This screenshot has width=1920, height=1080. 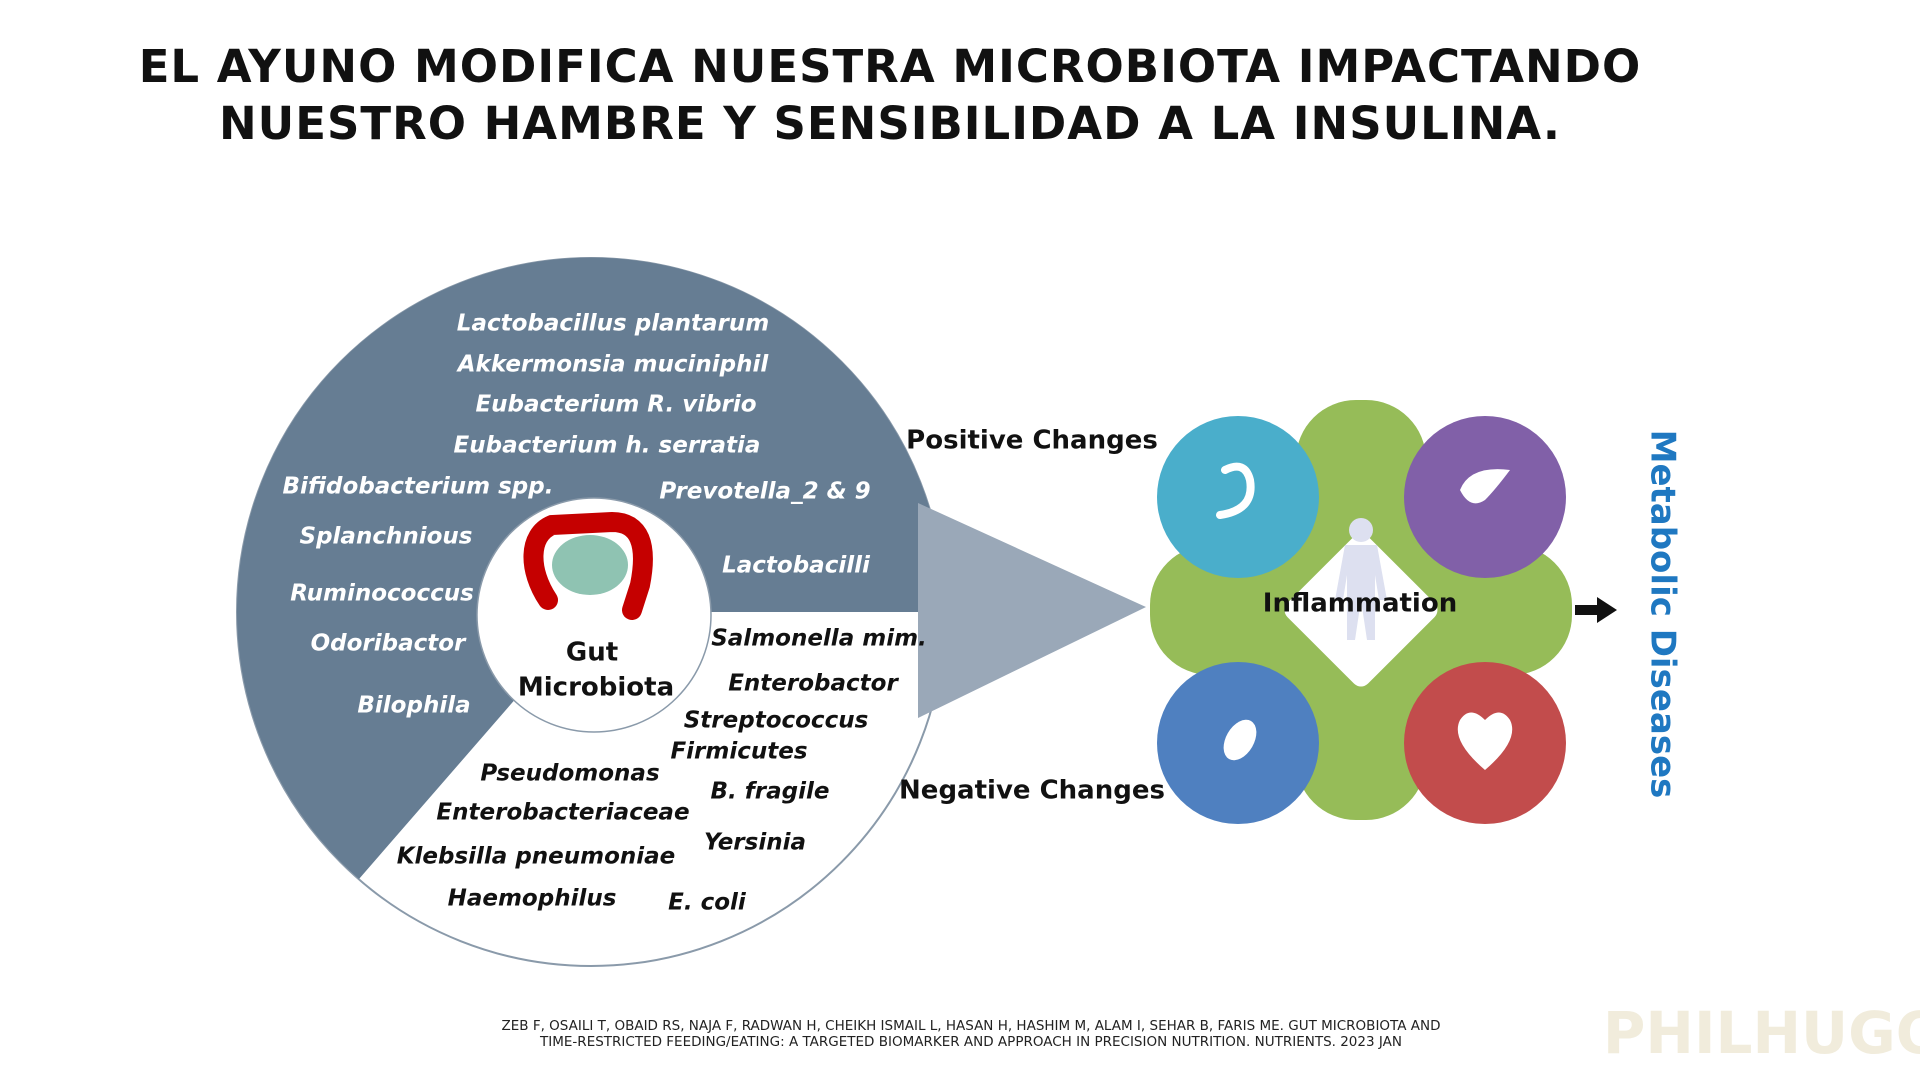 What do you see at coordinates (382, 594) in the screenshot?
I see `positive-bacterium: Ruminococcus` at bounding box center [382, 594].